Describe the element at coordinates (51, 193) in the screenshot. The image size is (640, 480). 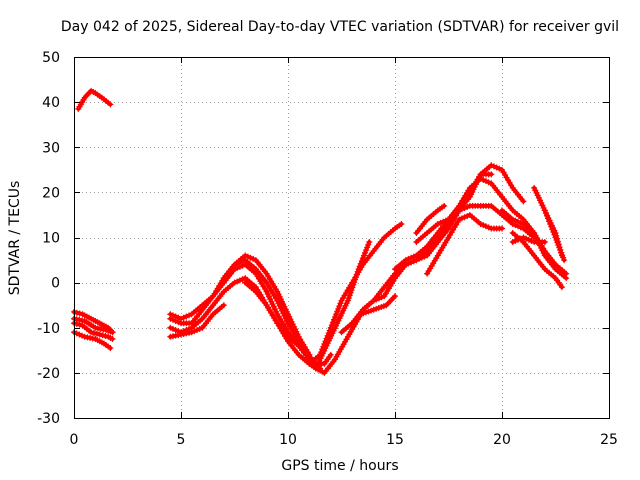
I see `y-tick-label: 20` at that location.